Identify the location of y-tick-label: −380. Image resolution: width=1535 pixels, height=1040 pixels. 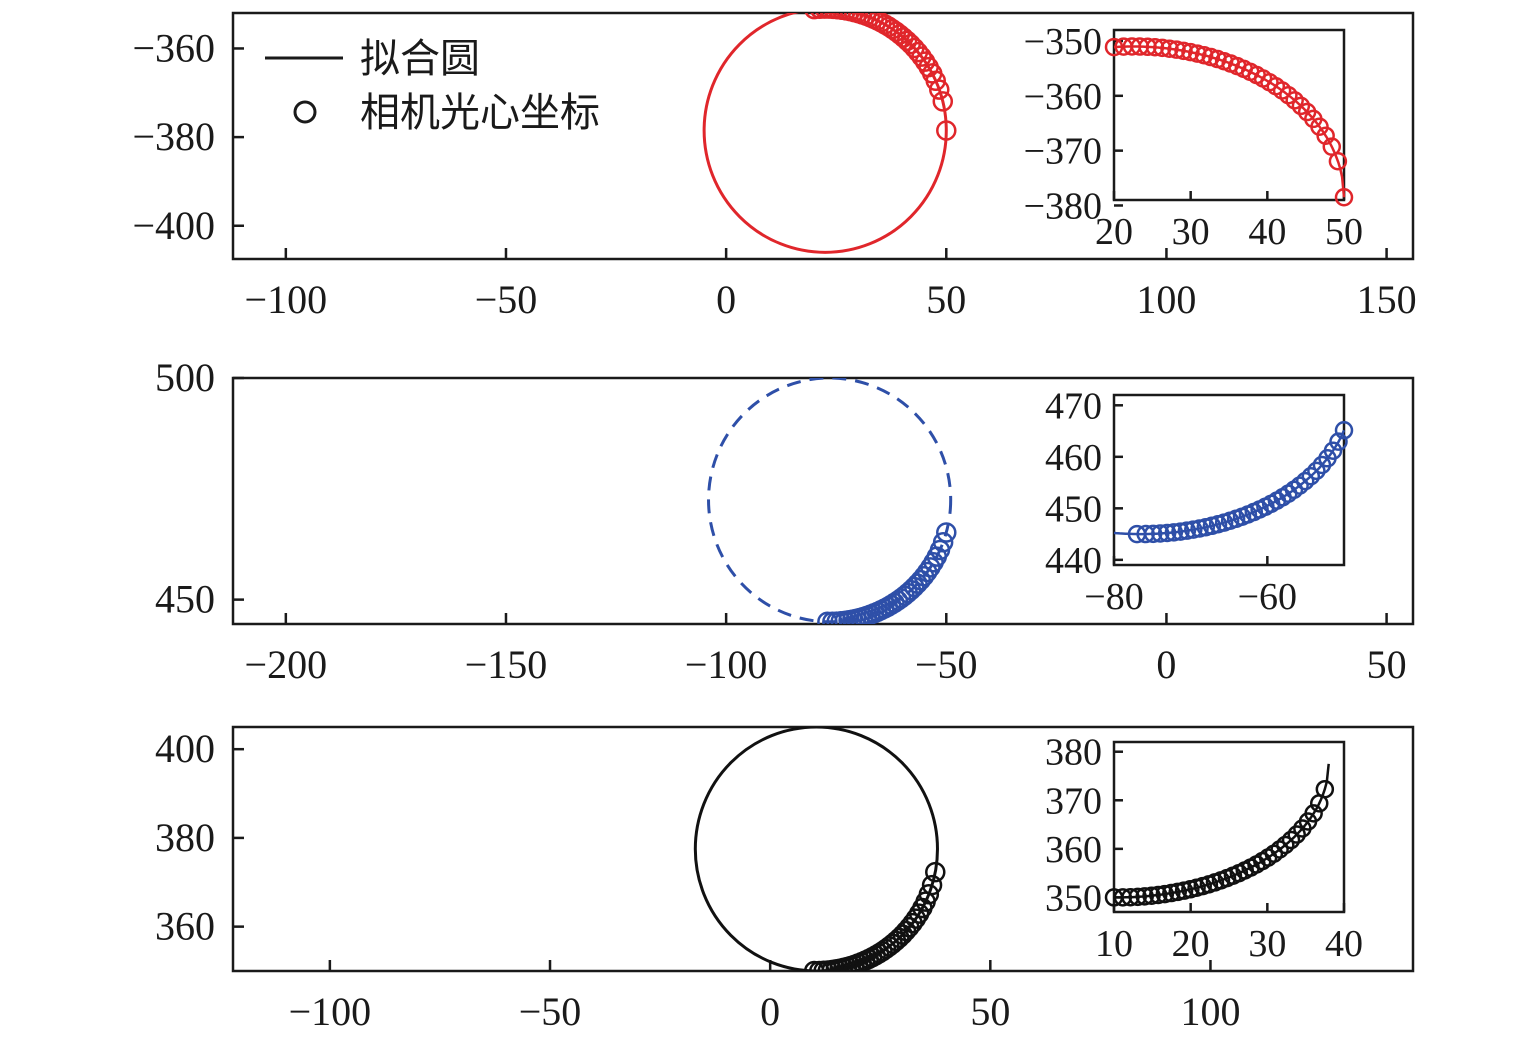
(173, 136).